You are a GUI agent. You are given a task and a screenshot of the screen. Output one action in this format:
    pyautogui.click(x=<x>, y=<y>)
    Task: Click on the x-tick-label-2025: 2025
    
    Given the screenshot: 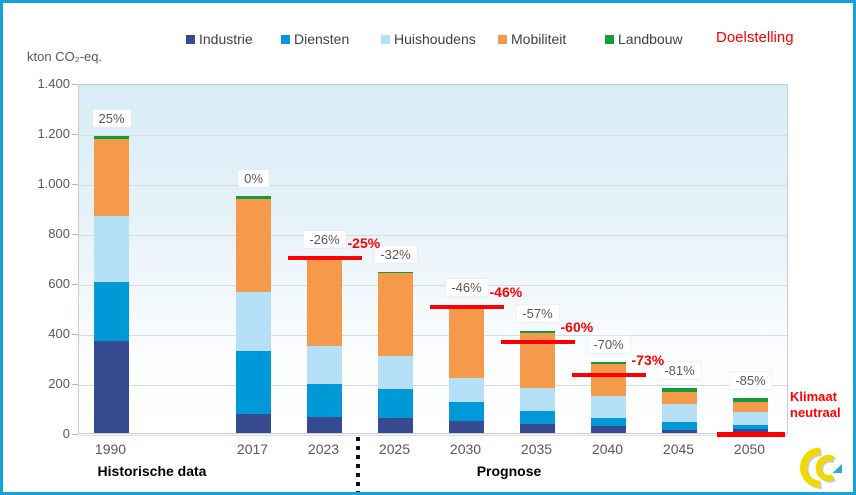 What is the action you would take?
    pyautogui.click(x=394, y=449)
    